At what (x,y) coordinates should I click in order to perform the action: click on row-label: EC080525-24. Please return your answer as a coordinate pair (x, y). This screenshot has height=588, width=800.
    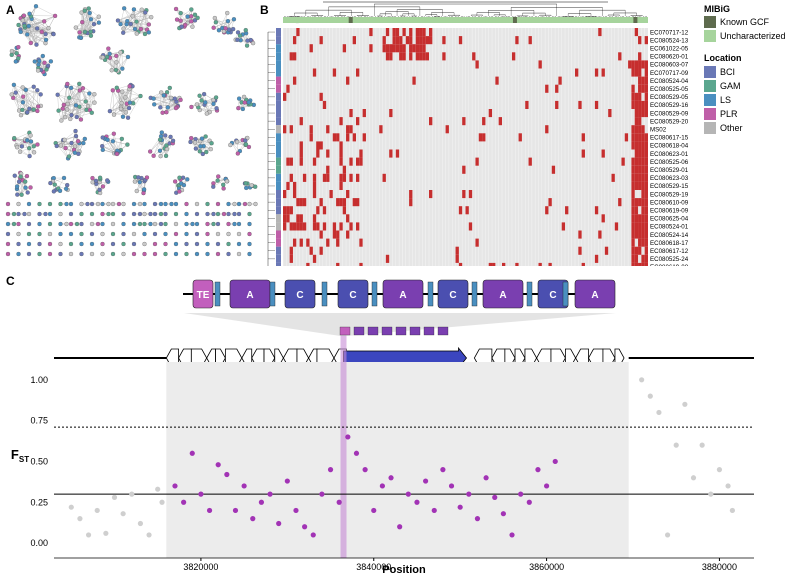
    Looking at the image, I should click on (669, 259).